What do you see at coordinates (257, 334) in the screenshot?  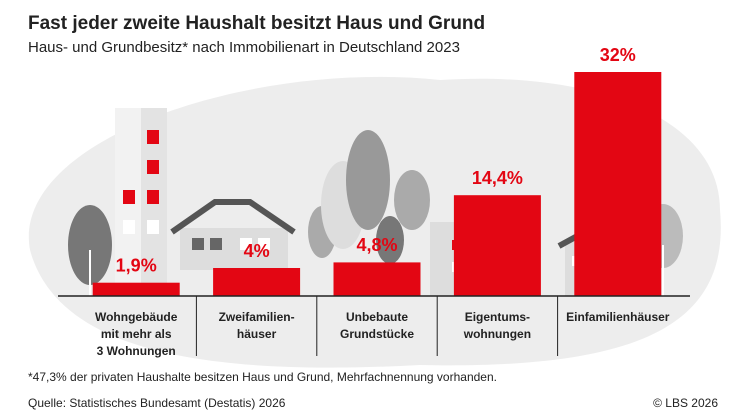 I see `x-tick-label: häuser` at bounding box center [257, 334].